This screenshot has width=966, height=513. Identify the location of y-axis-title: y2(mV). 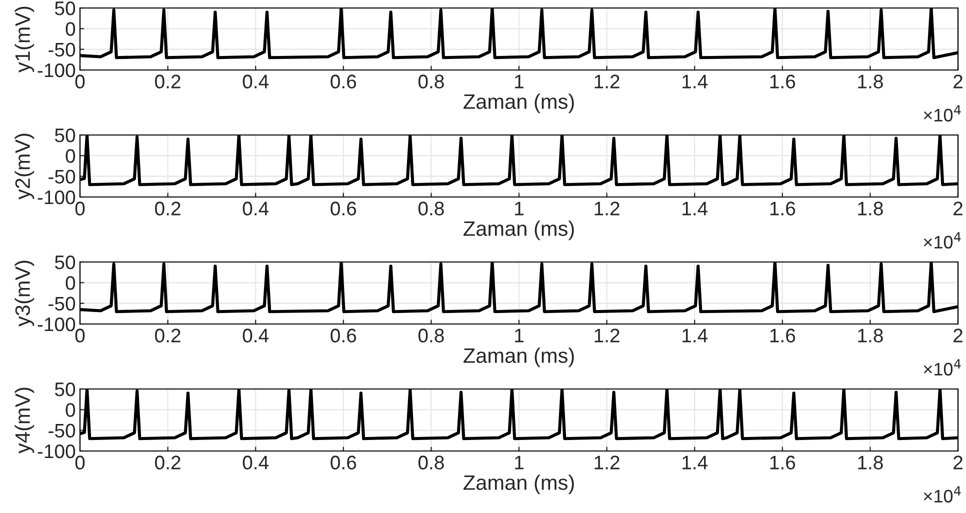
(24, 167).